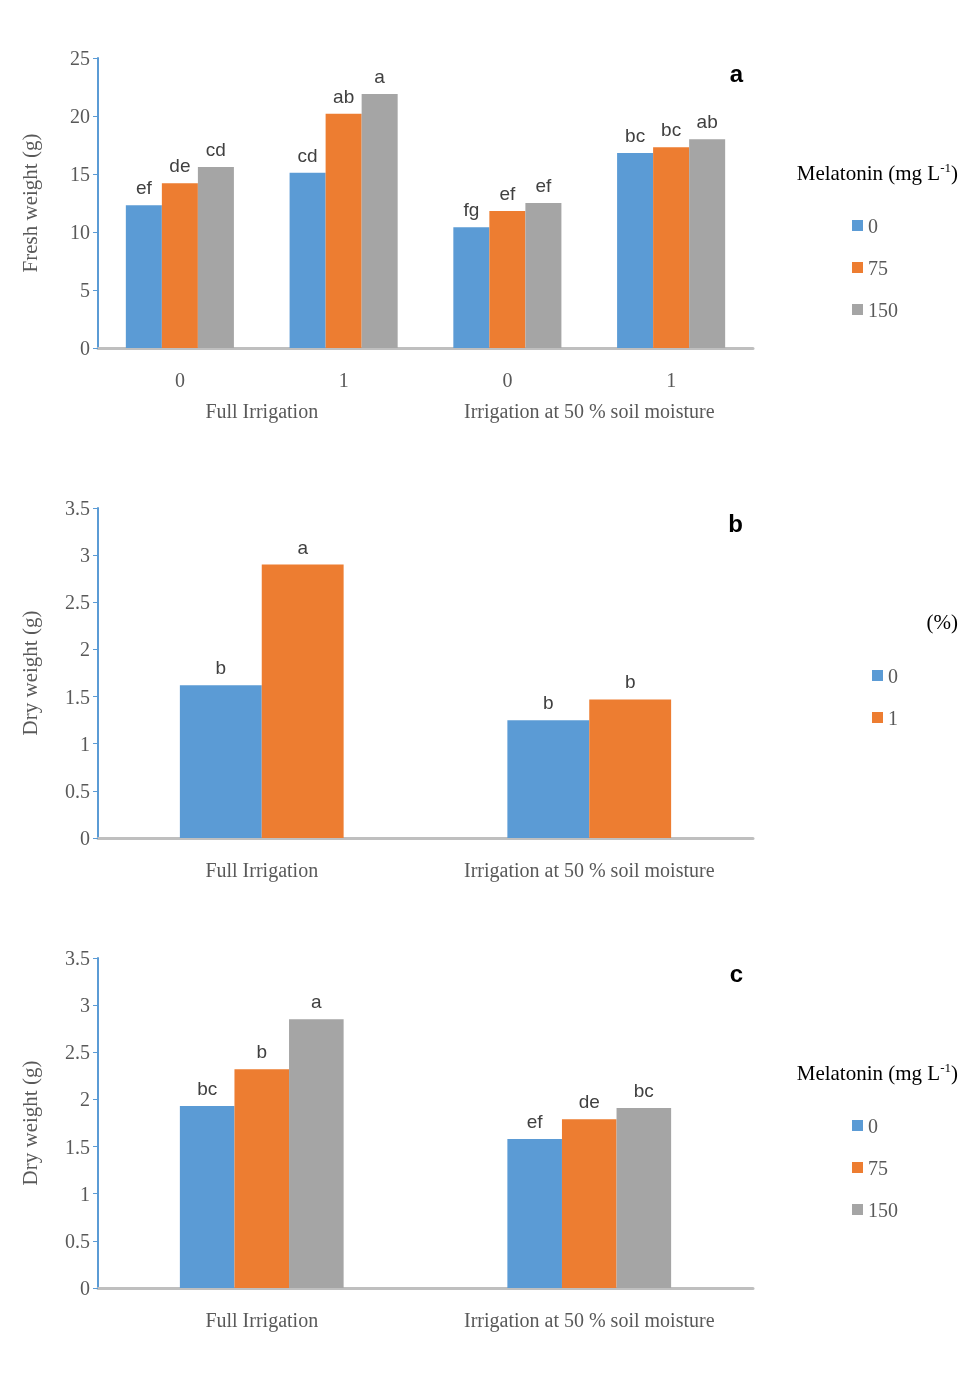  What do you see at coordinates (736, 523) in the screenshot?
I see `chart-title: b` at bounding box center [736, 523].